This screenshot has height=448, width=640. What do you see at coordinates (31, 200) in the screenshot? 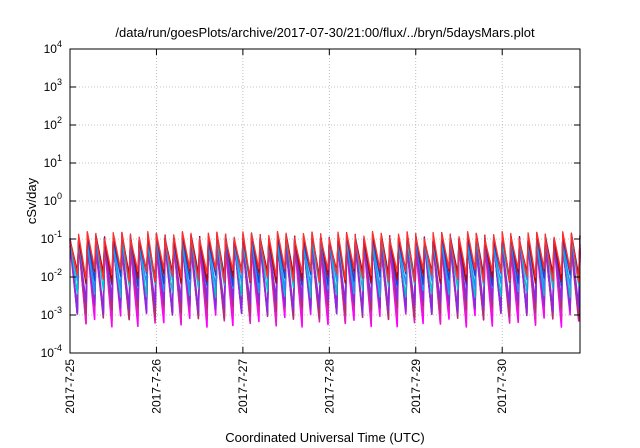
I see `y-axis-label: cSv/day` at bounding box center [31, 200].